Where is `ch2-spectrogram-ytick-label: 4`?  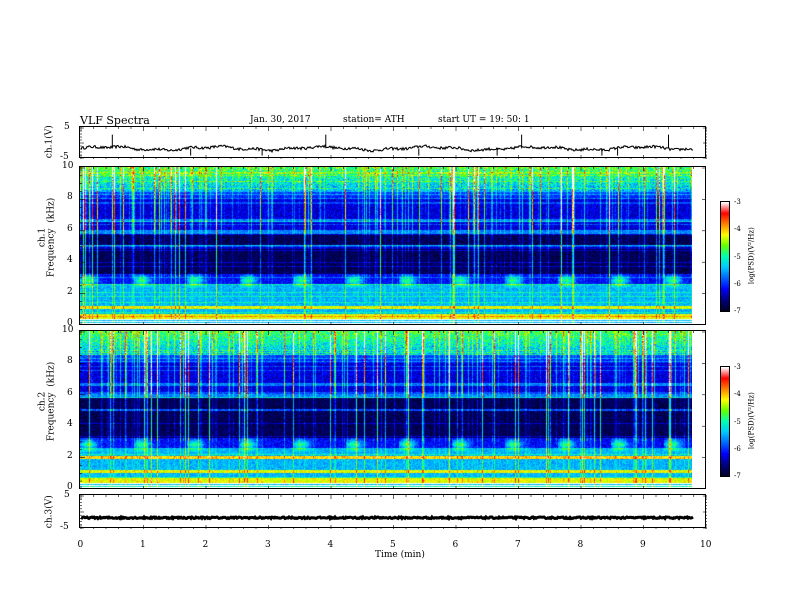
ch2-spectrogram-ytick-label: 4 is located at coordinates (70, 424).